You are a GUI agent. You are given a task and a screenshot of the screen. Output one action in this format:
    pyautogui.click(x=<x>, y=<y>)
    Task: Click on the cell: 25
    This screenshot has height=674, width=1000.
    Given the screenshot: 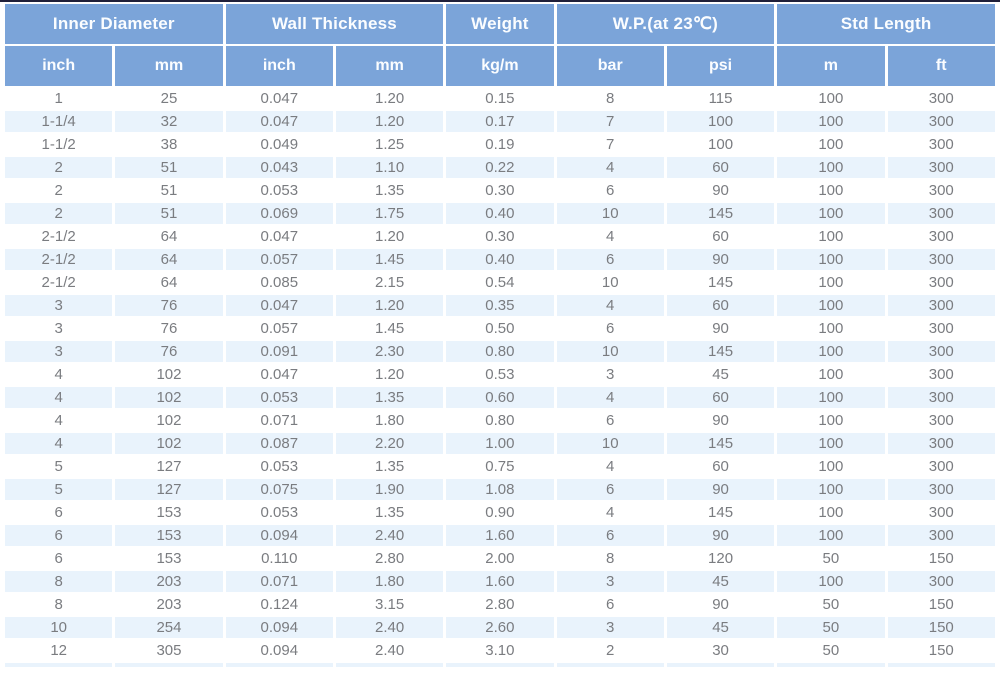 What is the action you would take?
    pyautogui.click(x=169, y=98)
    